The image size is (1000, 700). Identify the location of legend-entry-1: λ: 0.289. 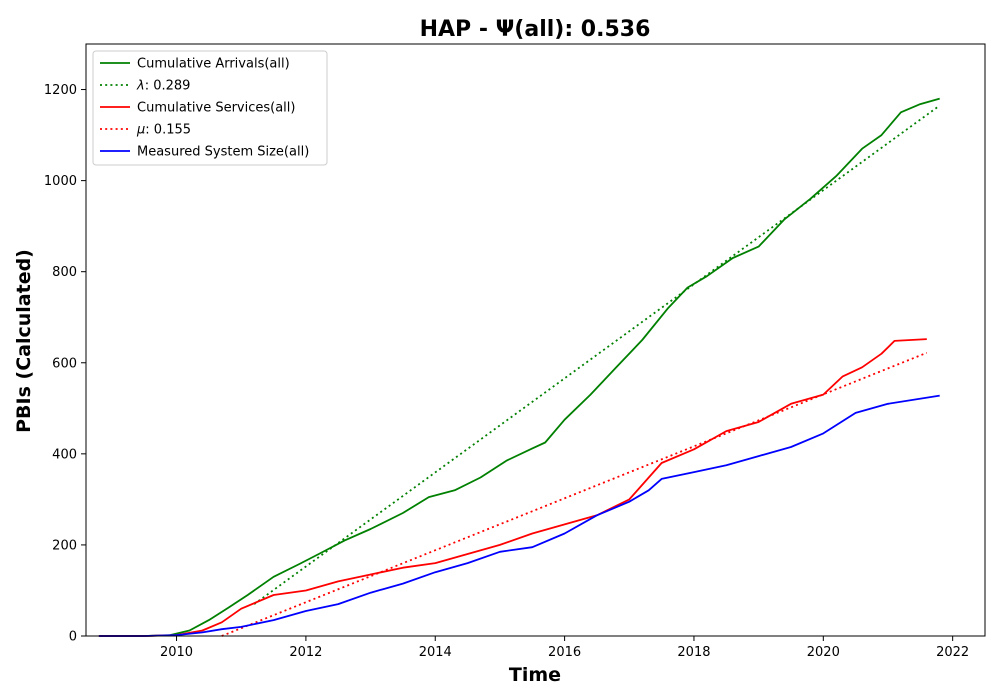
(163, 86).